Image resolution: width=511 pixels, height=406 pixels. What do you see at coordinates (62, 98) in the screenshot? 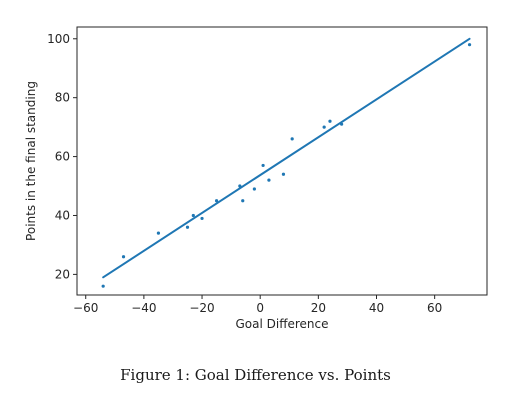
I see `y-tick-label: 80` at bounding box center [62, 98].